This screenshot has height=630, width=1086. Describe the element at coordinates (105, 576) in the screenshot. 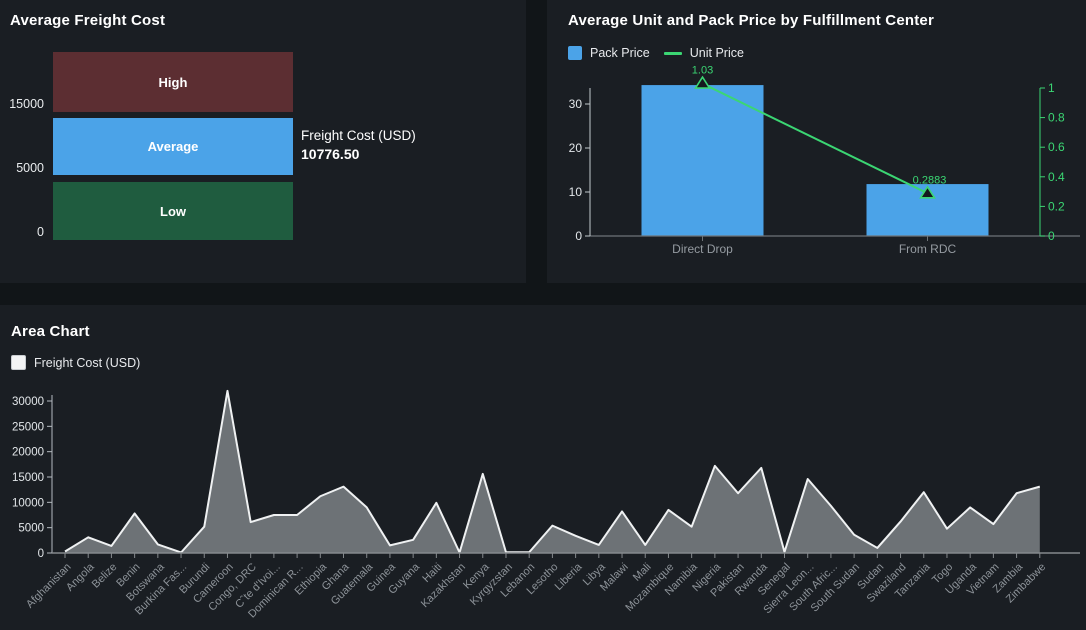

I see `area-x-axis-label-2: Belize` at that location.